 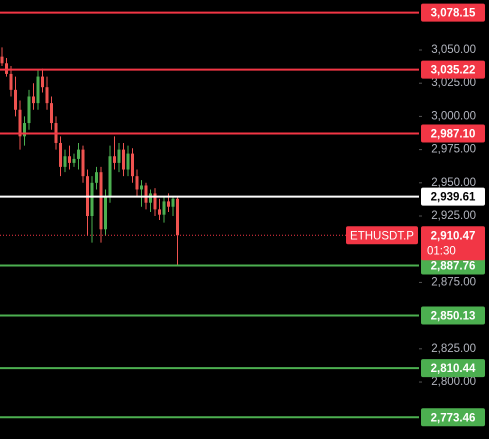 I want to click on level-label: 2,939.61, so click(x=453, y=198).